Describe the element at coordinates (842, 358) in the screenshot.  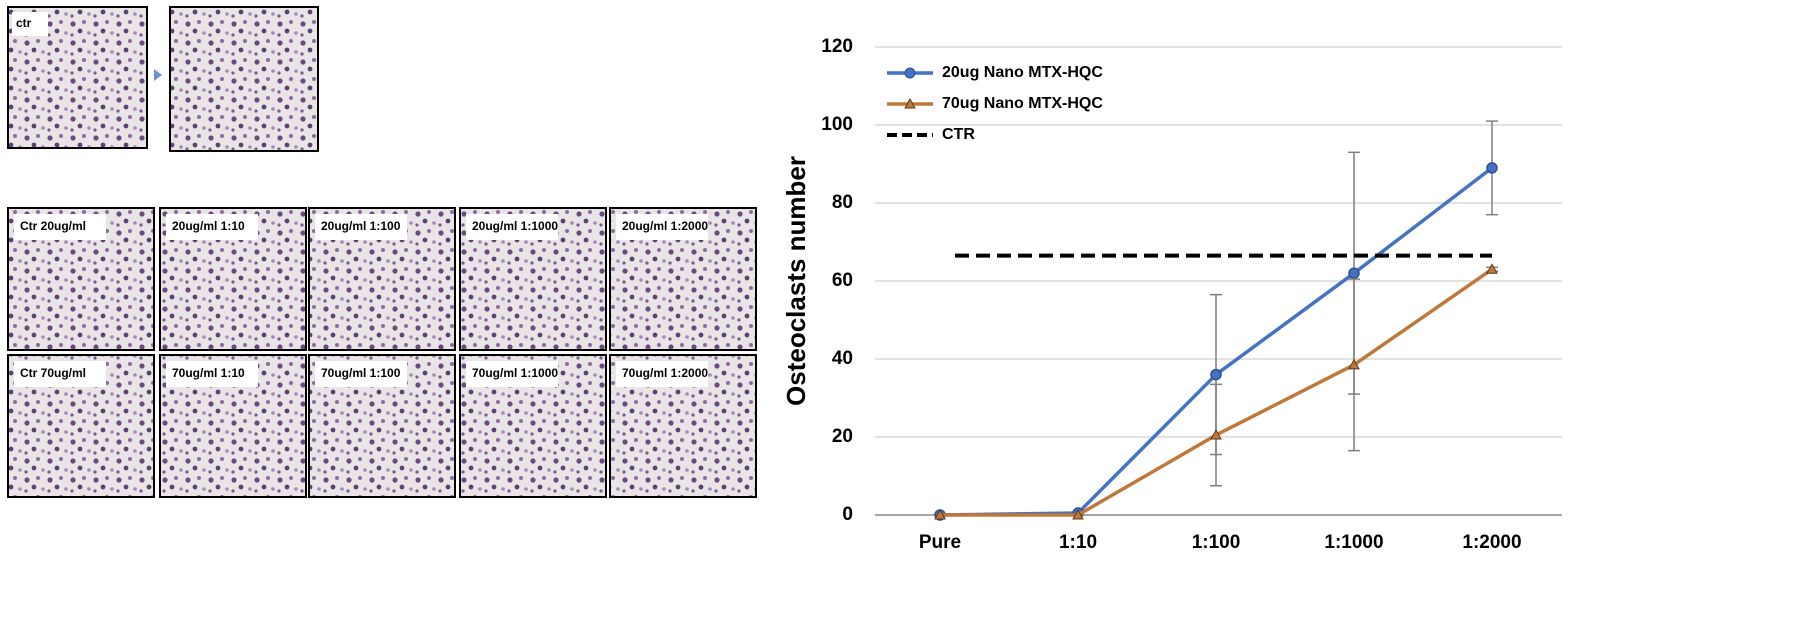
I see `y-tick-label: 40` at that location.